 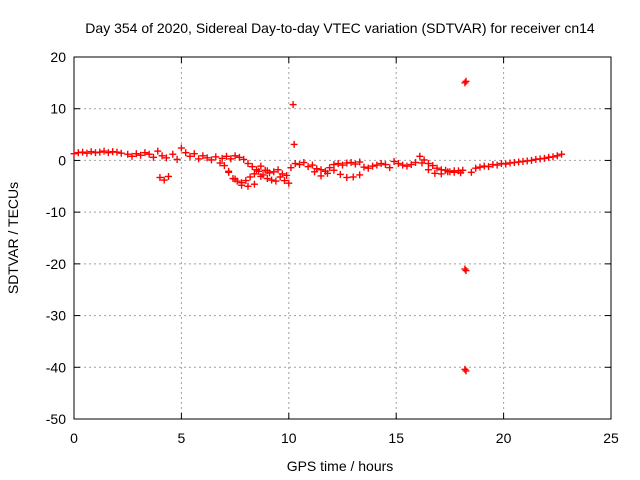 I want to click on x-tick-label: 5, so click(x=182, y=438).